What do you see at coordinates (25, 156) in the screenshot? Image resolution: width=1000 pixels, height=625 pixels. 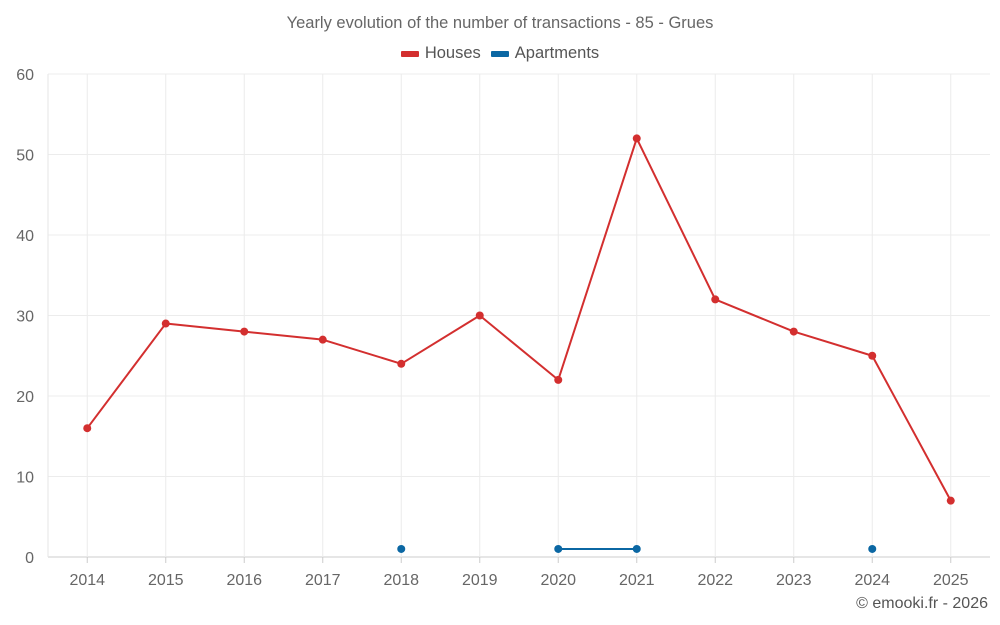 I see `y-tick-label-50: 50` at bounding box center [25, 156].